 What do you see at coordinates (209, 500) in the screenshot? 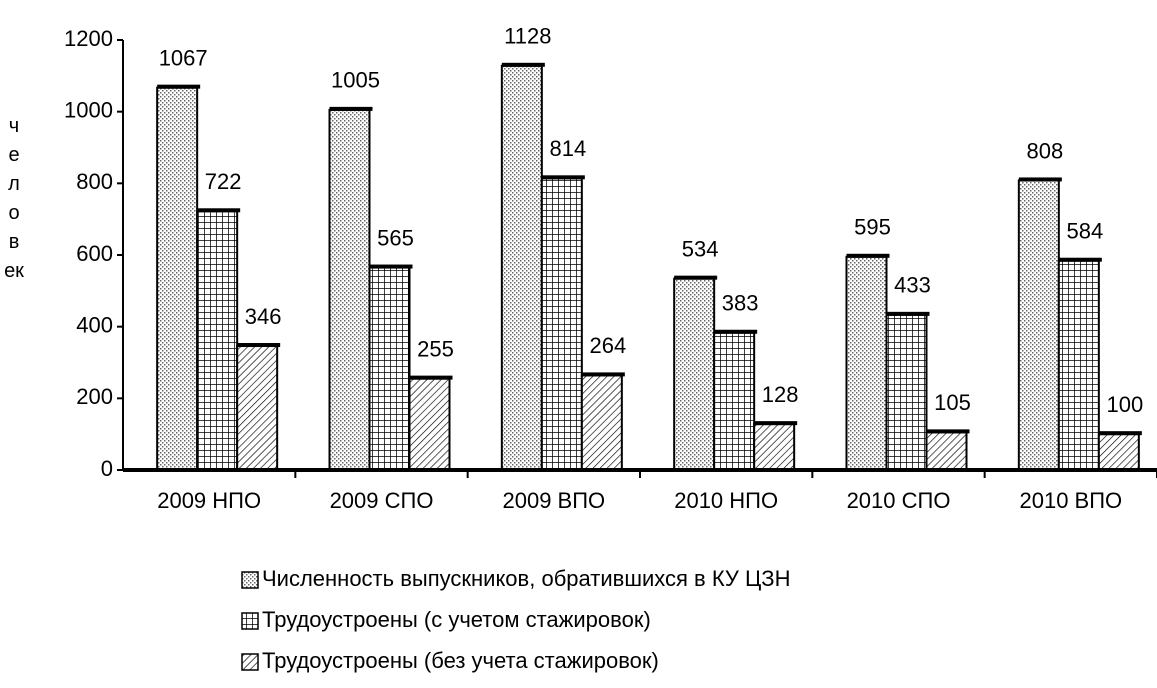
I see `x-tick-label: 2009 НПО` at bounding box center [209, 500].